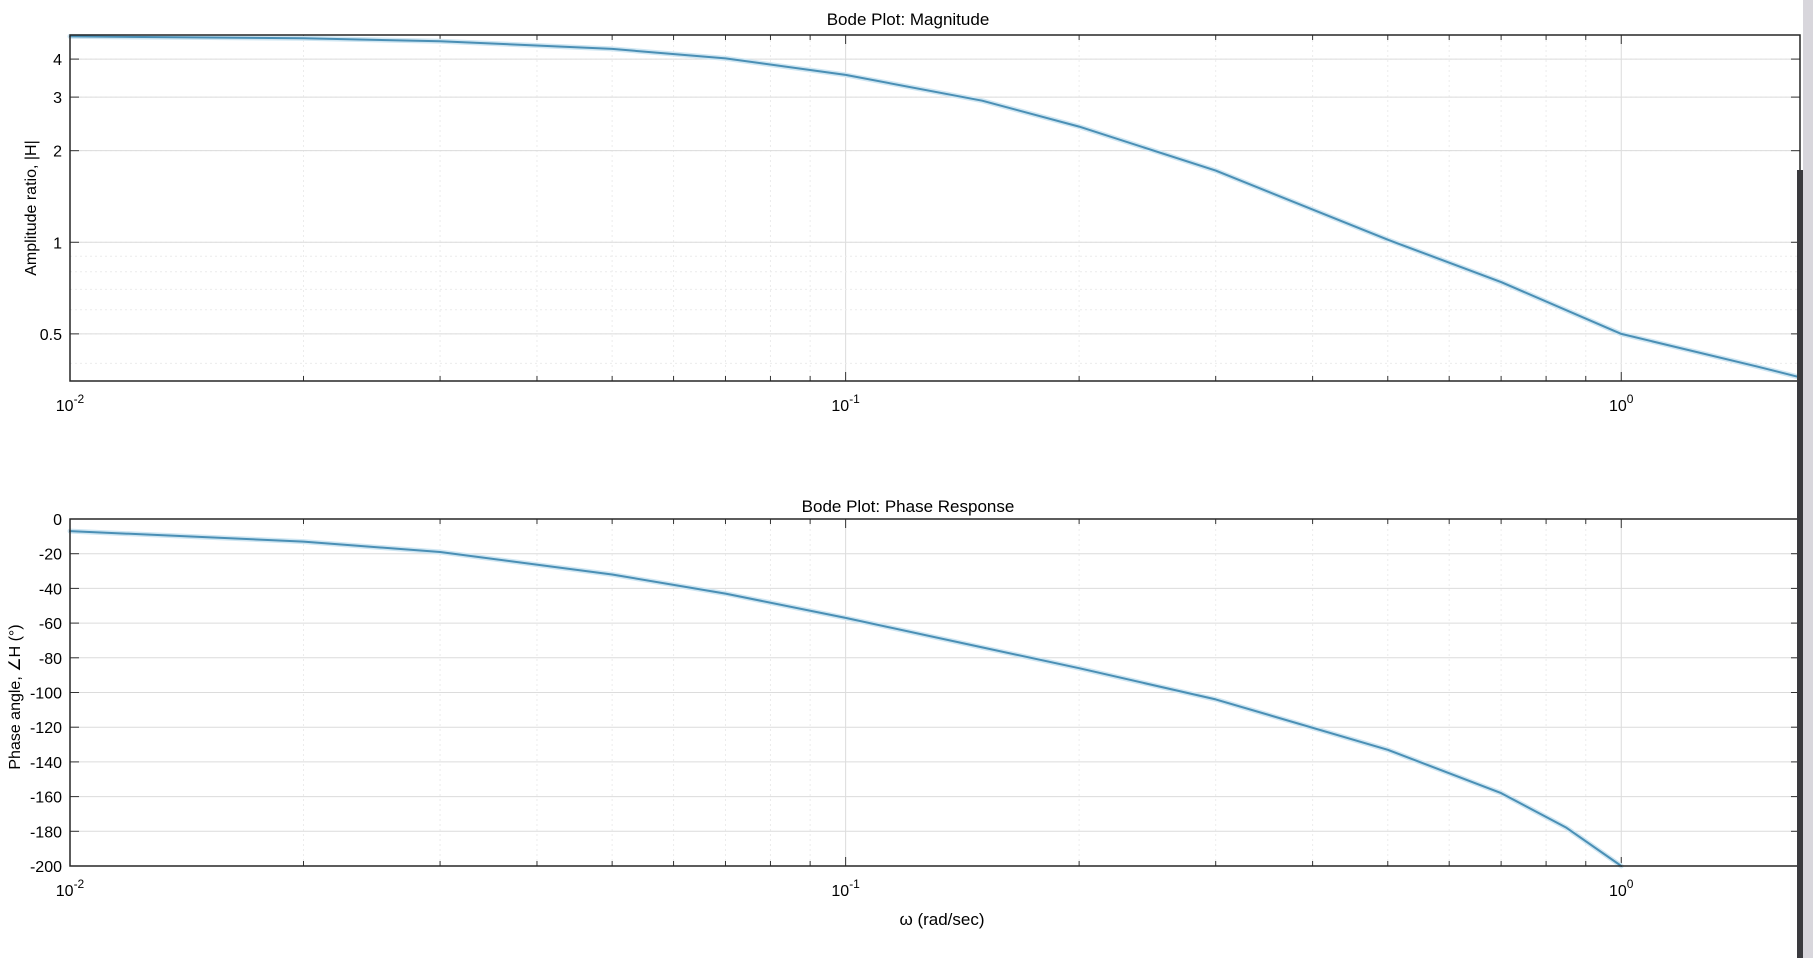  I want to click on y-tick-label: -100, so click(46, 694).